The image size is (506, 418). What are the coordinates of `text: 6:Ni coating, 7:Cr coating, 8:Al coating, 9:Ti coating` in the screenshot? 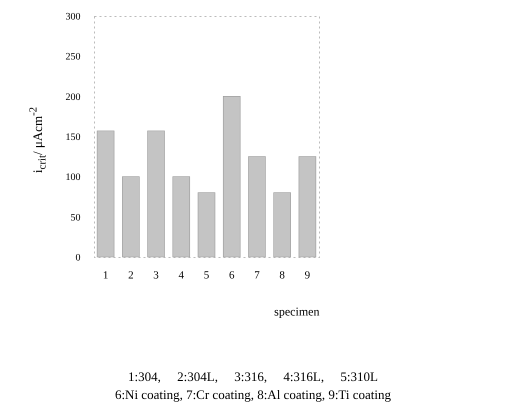 It's located at (253, 394).